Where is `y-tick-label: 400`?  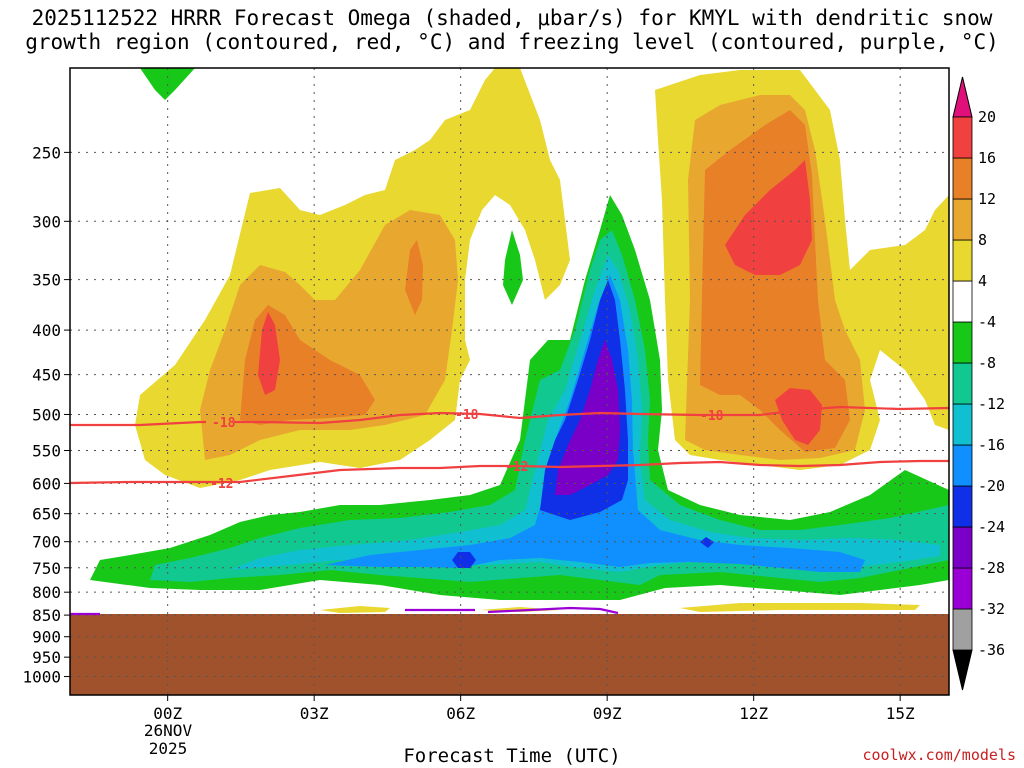 y-tick-label: 400 is located at coordinates (46, 330).